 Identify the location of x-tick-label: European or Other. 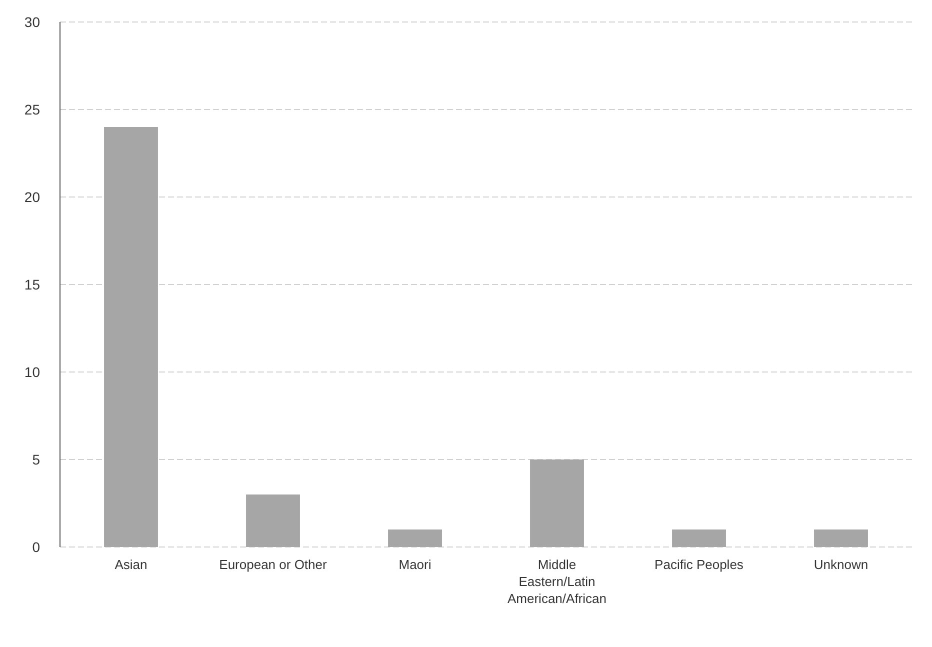
(273, 564).